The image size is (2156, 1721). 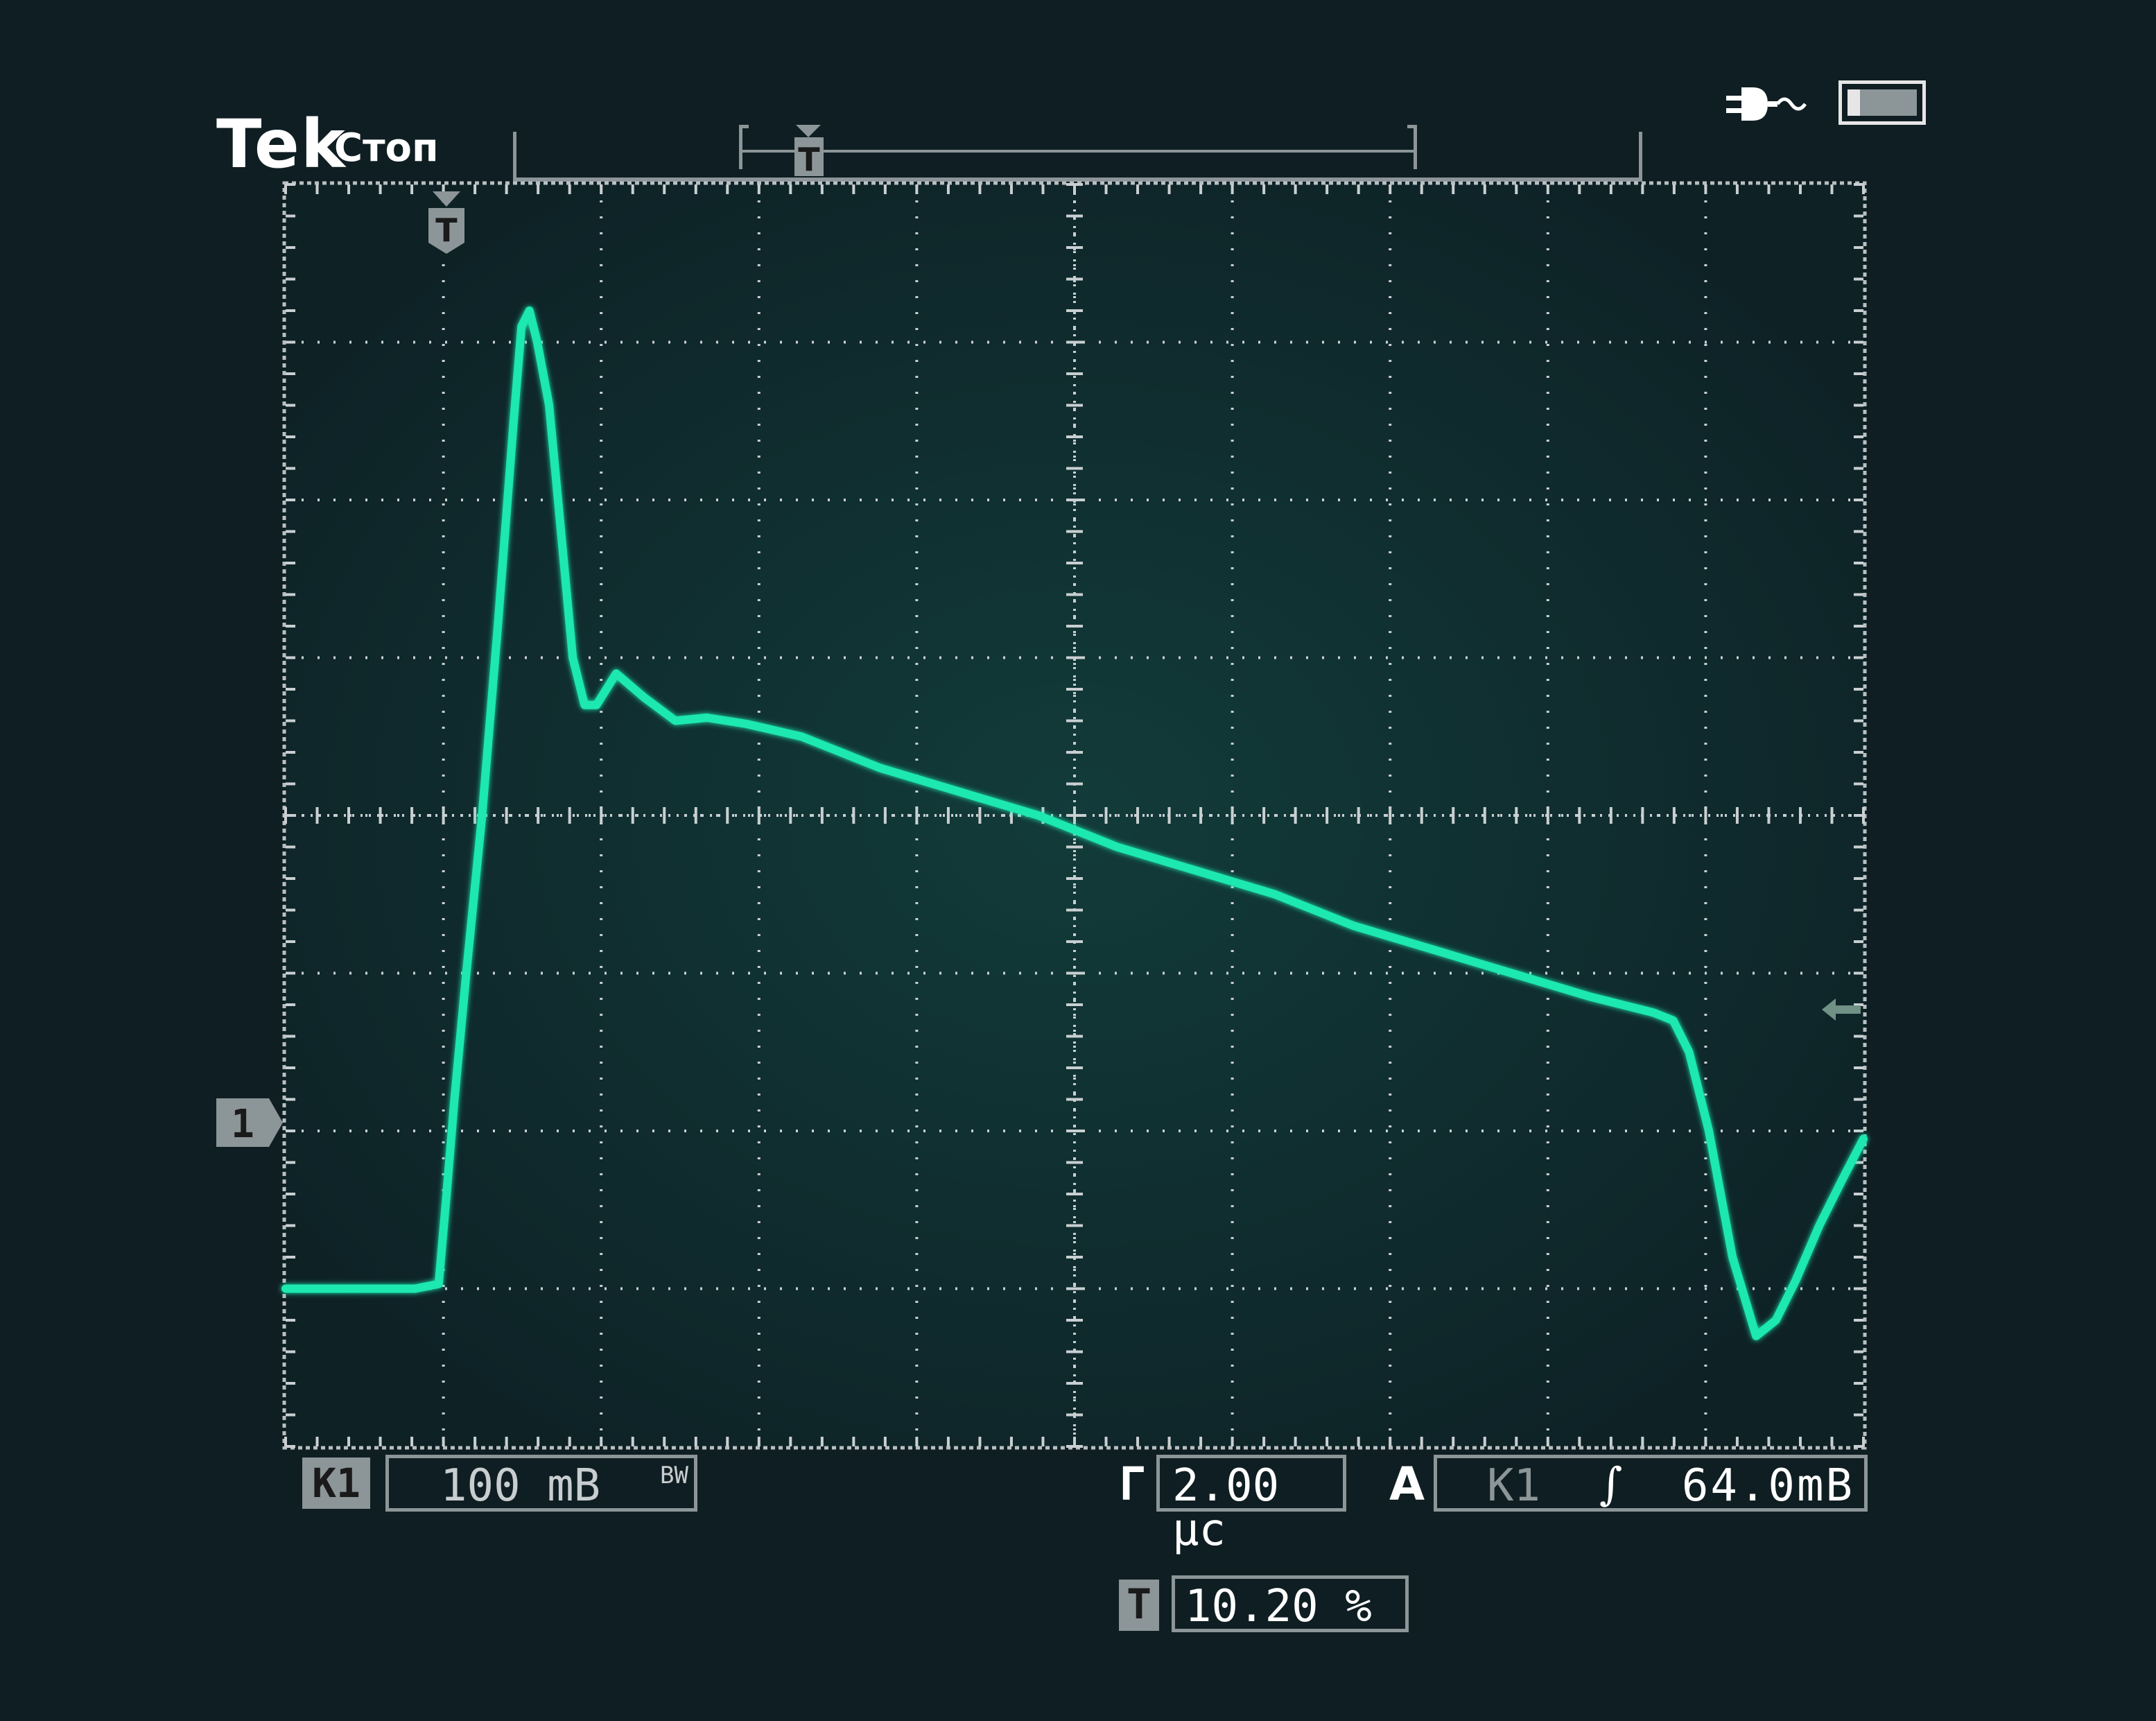 What do you see at coordinates (386, 148) in the screenshot?
I see `acquisition-status: Стоп` at bounding box center [386, 148].